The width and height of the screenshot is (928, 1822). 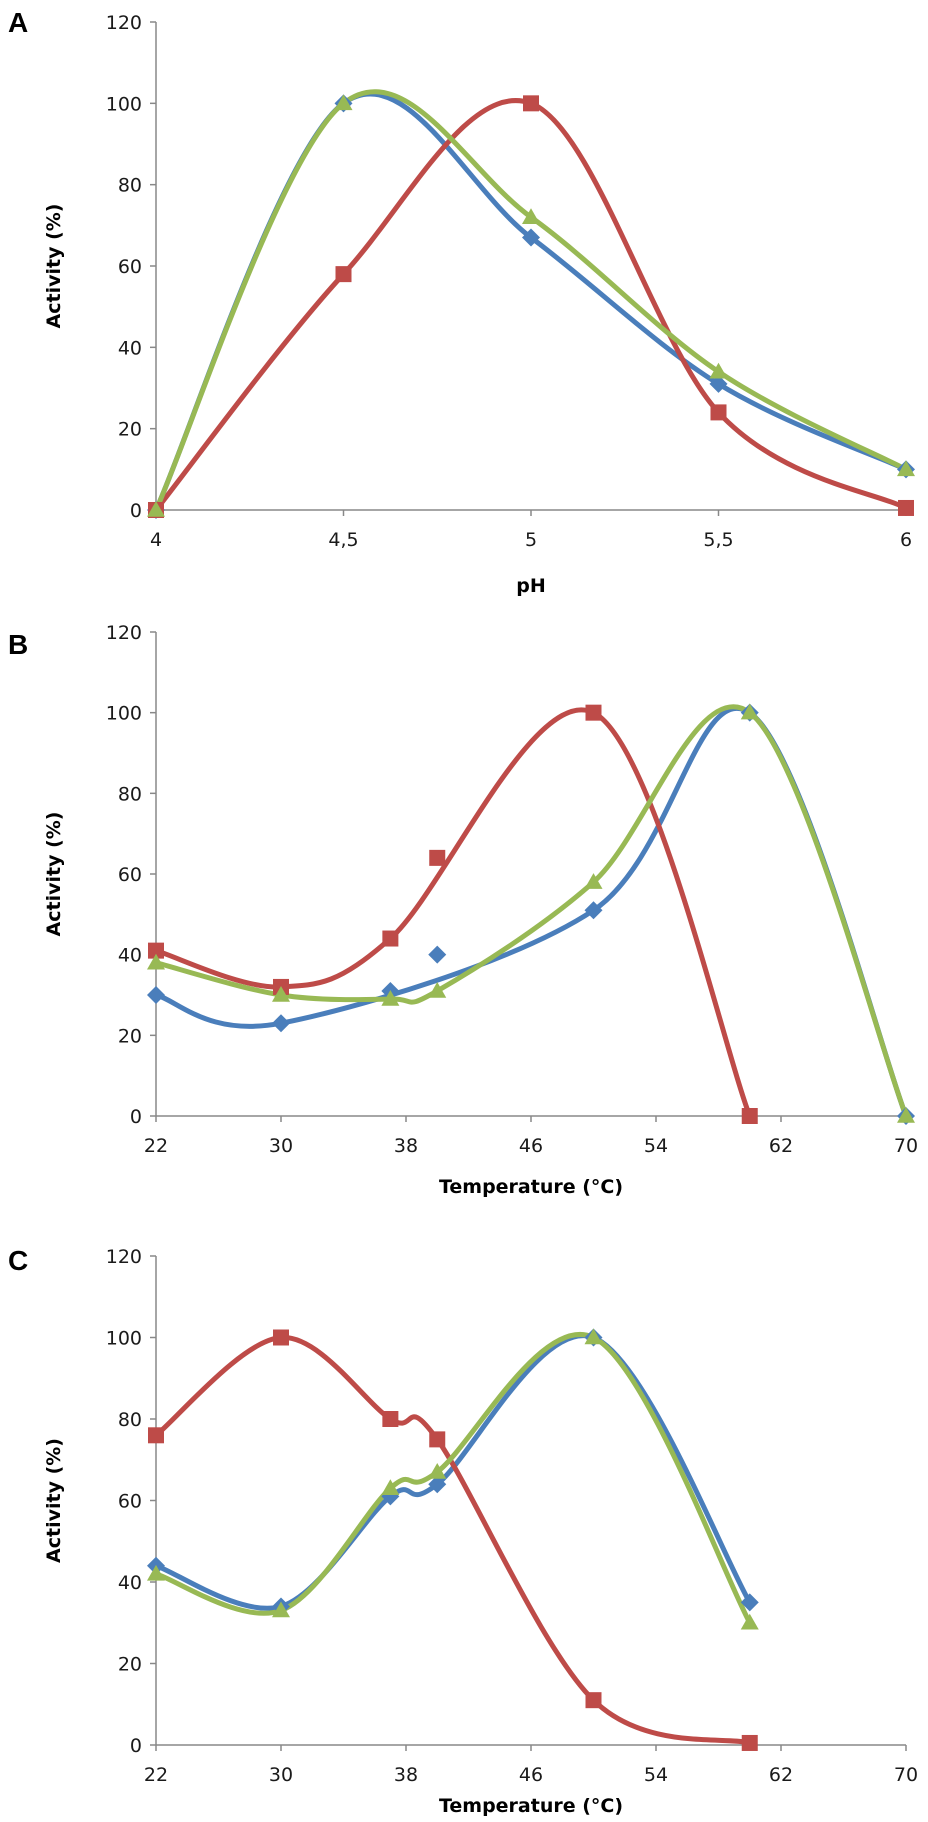 I want to click on x-tick-label: 5,5, so click(x=718, y=540).